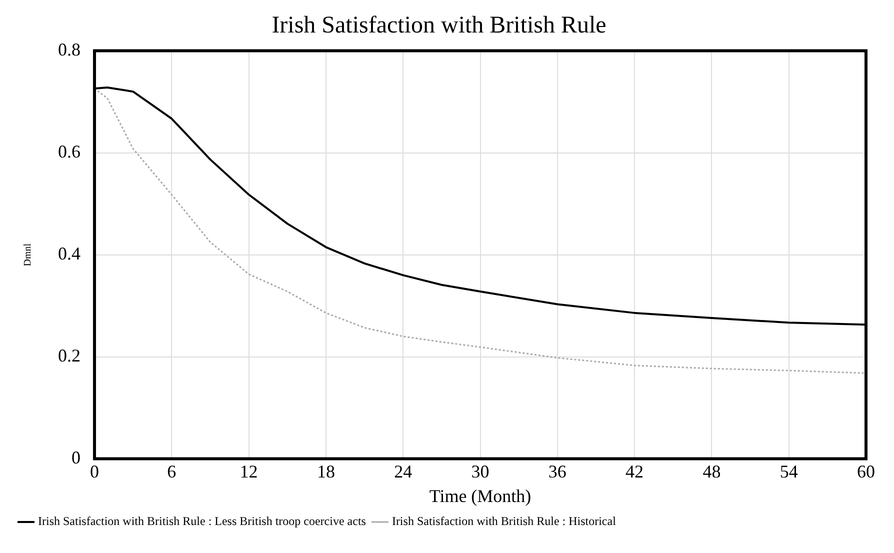 The image size is (894, 553). I want to click on y-tick-label: 0.6, so click(69, 152).